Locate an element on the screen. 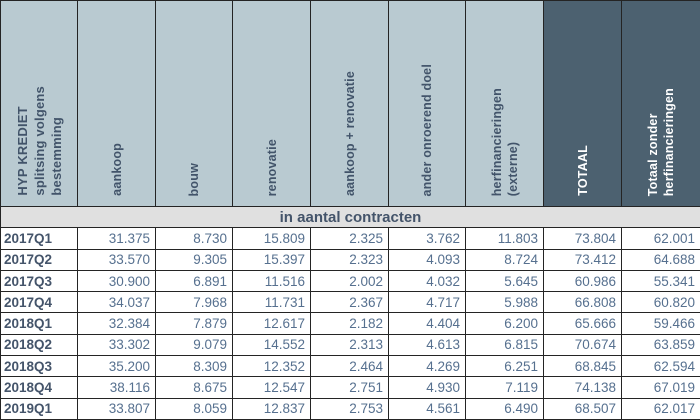 This screenshot has width=700, height=420. row-label: 2017Q3 is located at coordinates (39, 281).